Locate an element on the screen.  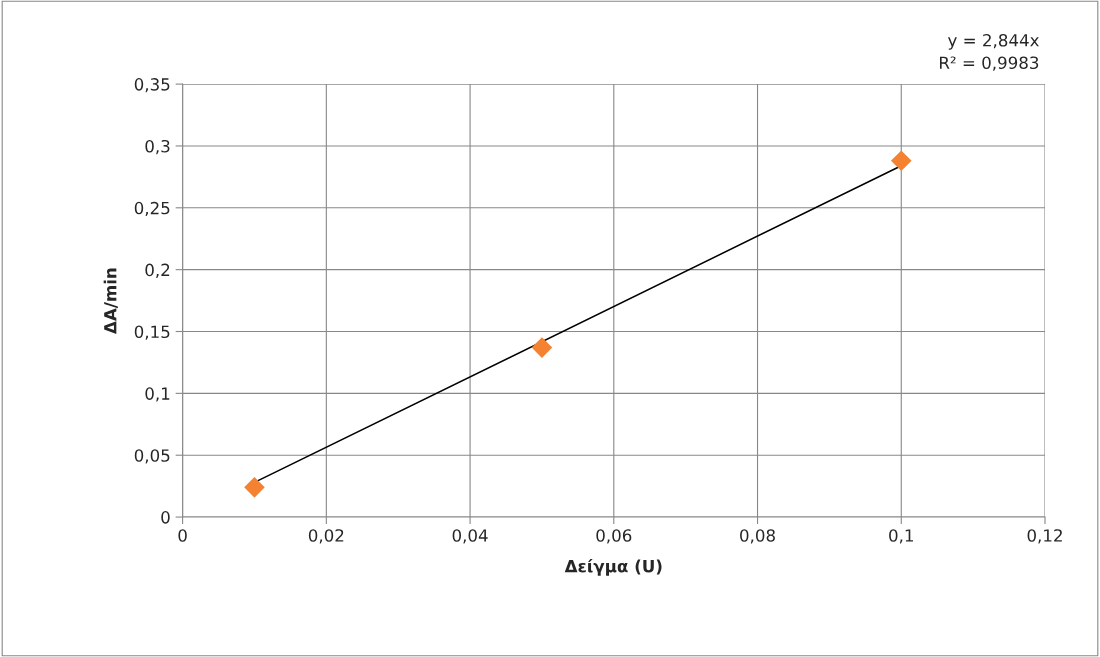
y-tick-label: 0,1 is located at coordinates (157, 394).